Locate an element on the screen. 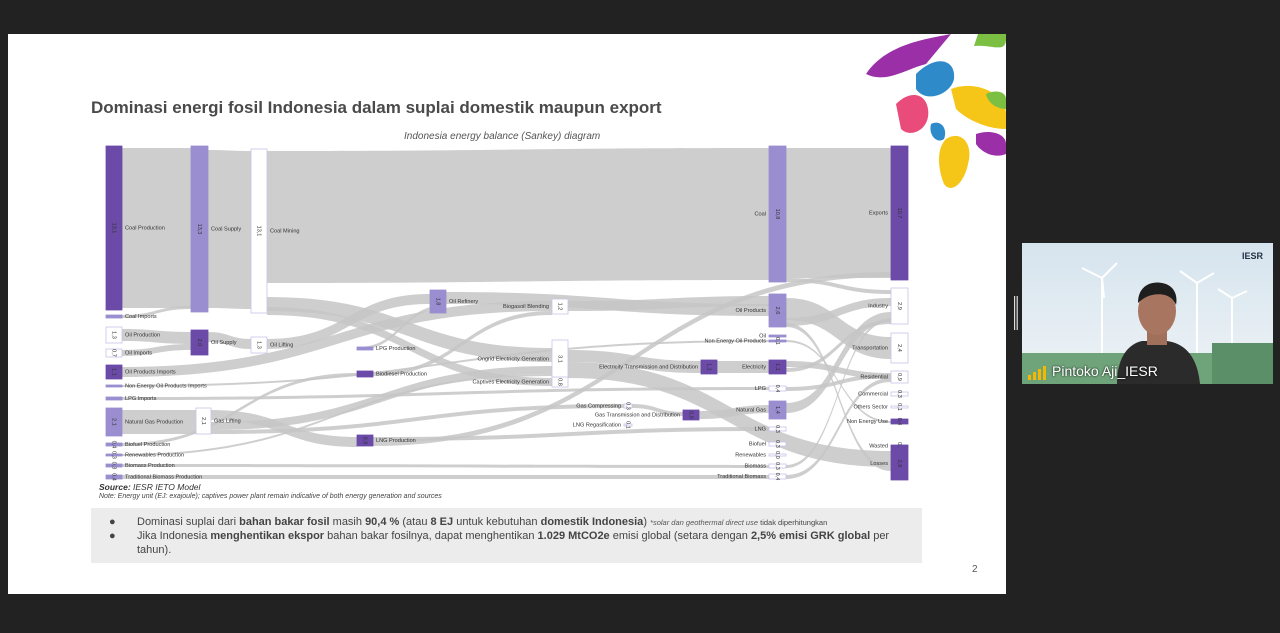  sankey-node-value: 2,8 is located at coordinates (899, 464).